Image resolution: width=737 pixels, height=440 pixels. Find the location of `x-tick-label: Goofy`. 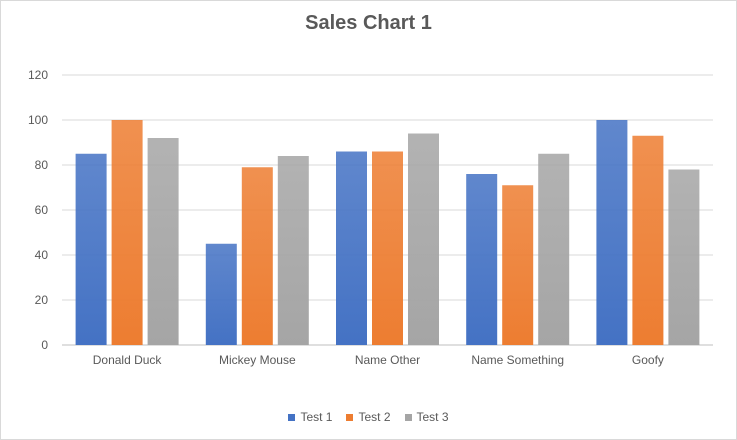

x-tick-label: Goofy is located at coordinates (648, 360).